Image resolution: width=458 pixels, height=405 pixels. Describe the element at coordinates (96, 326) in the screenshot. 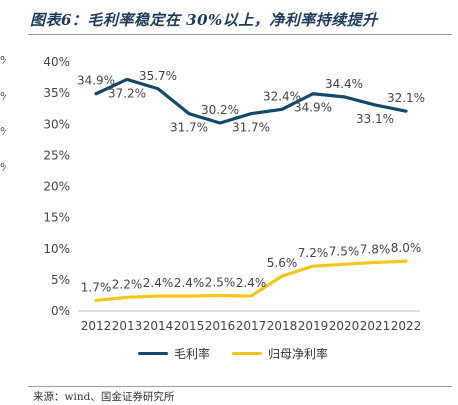

I see `x-tick-label: 2012` at that location.